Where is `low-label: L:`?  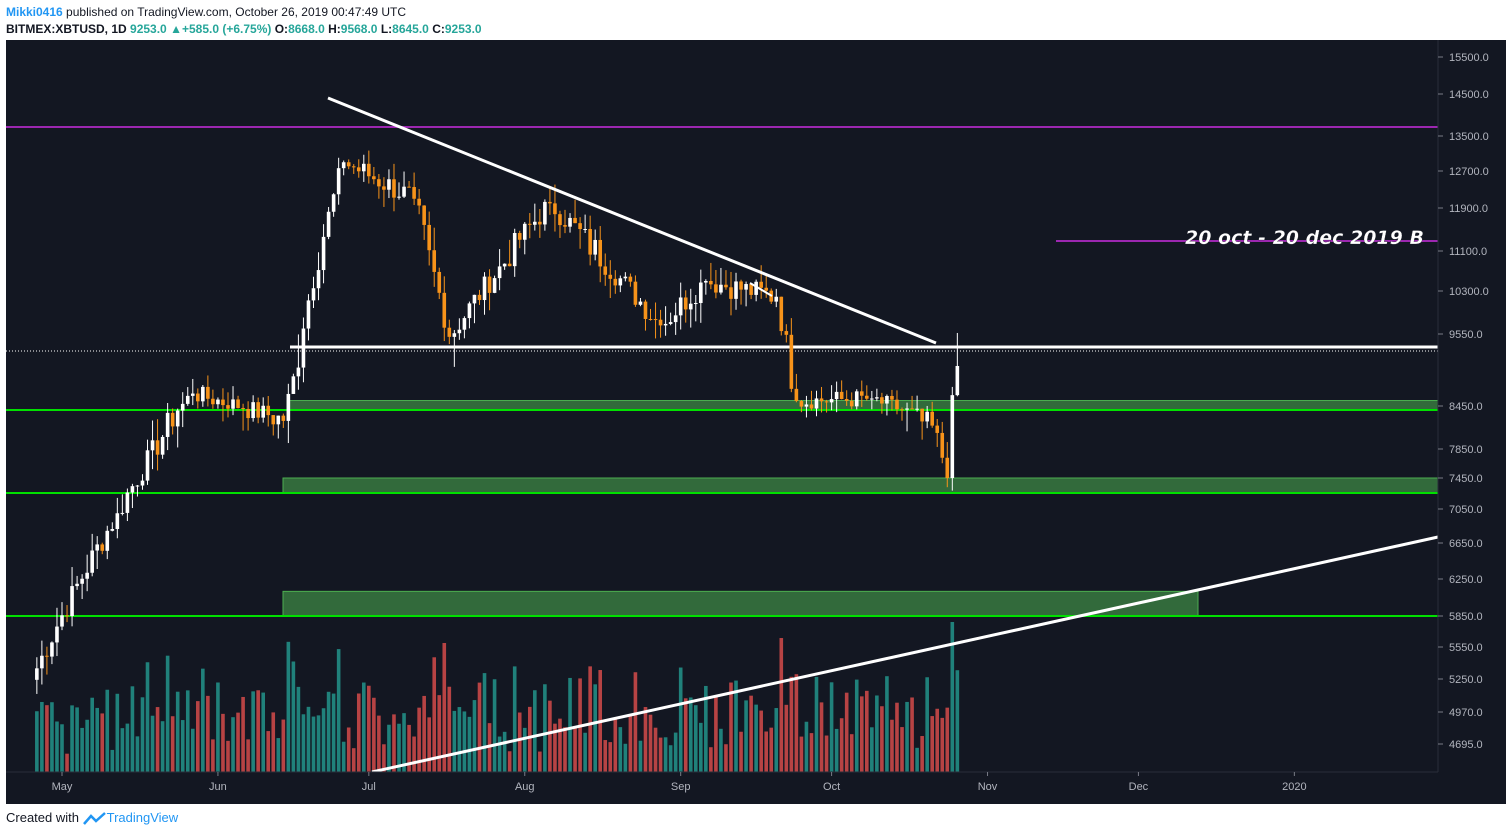
low-label: L: is located at coordinates (386, 29).